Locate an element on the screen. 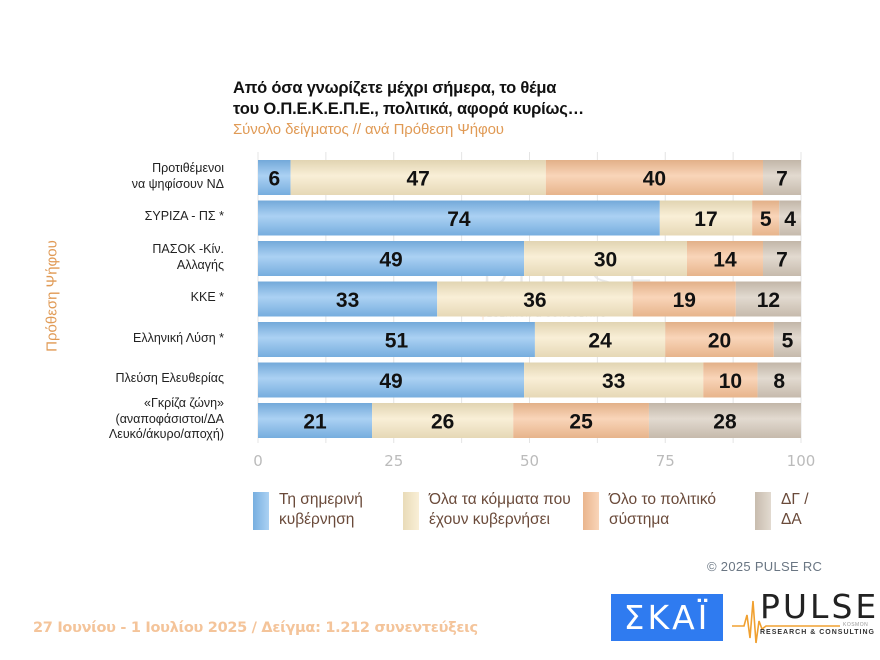 The height and width of the screenshot is (660, 880). bar-value-label: 30 is located at coordinates (605, 260).